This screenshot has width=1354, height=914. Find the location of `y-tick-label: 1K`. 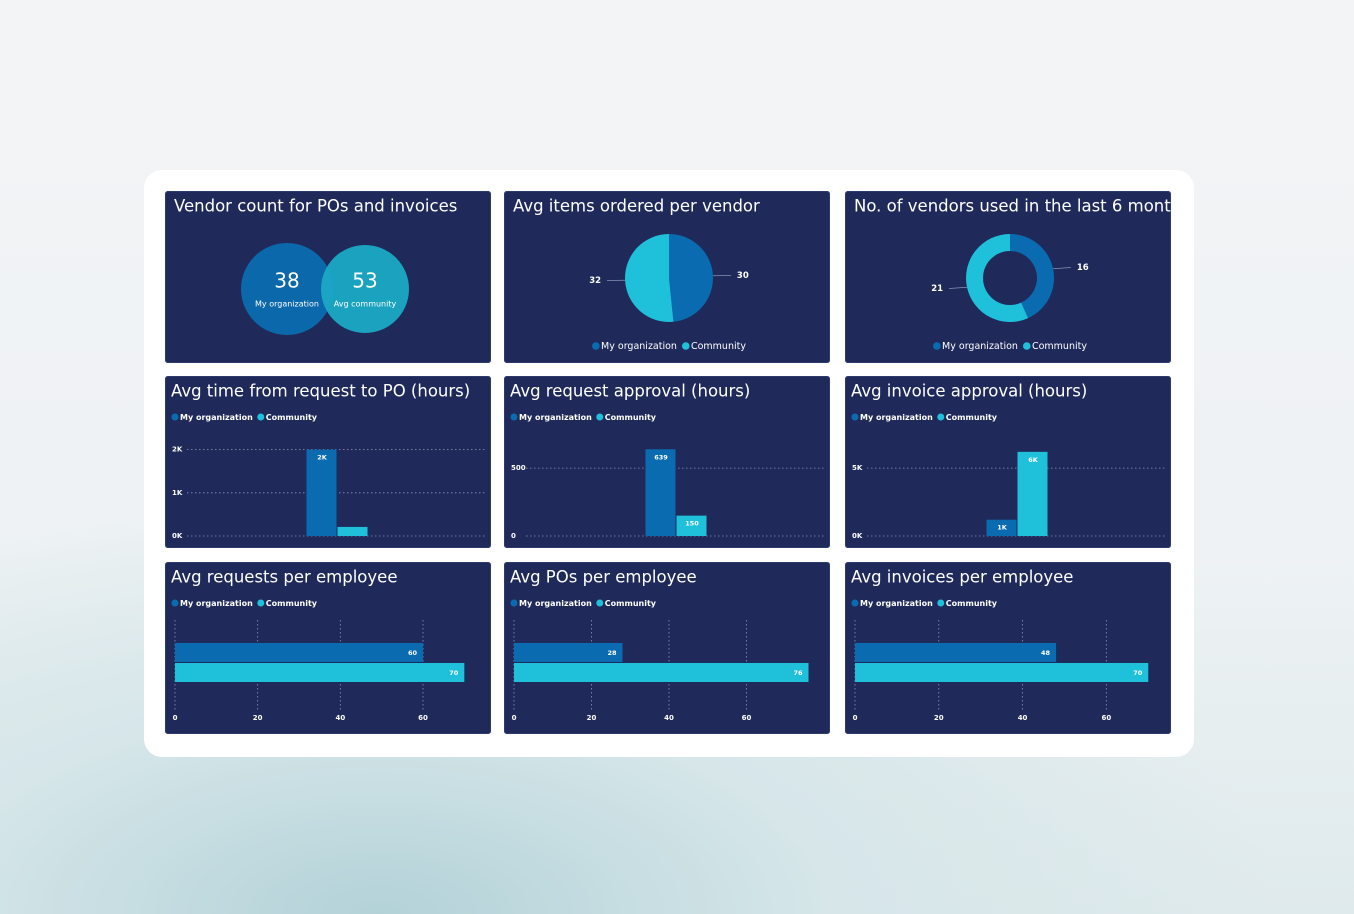

y-tick-label: 1K is located at coordinates (177, 493).